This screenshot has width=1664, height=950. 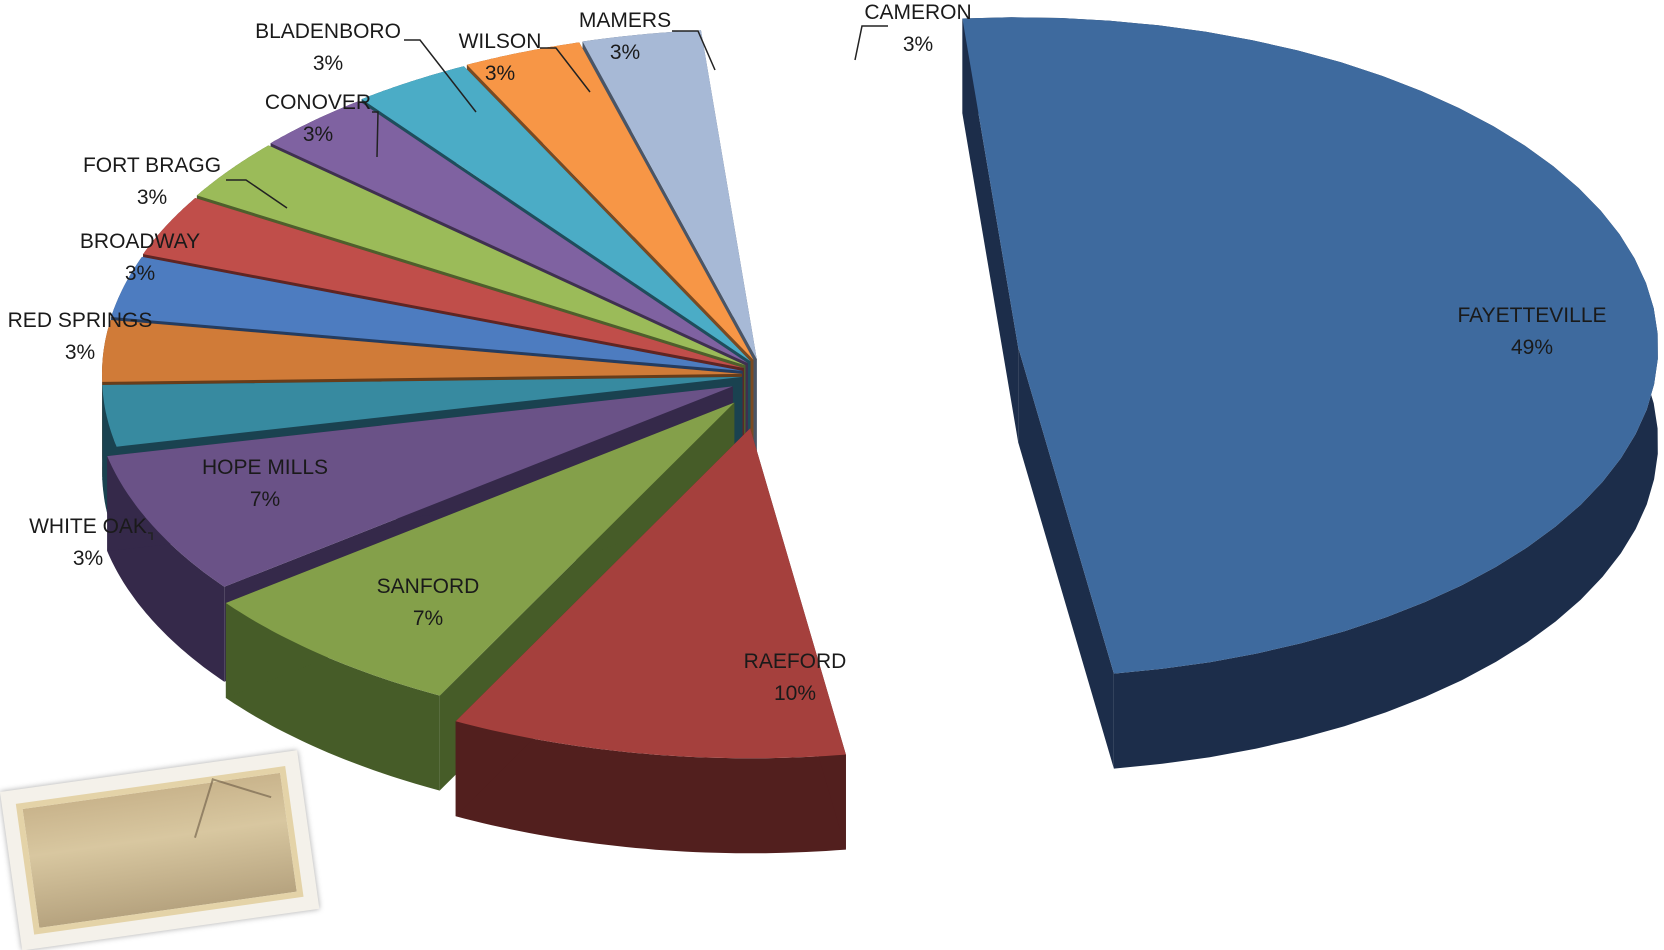 I want to click on slice-percent: 49%, so click(x=1532, y=347).